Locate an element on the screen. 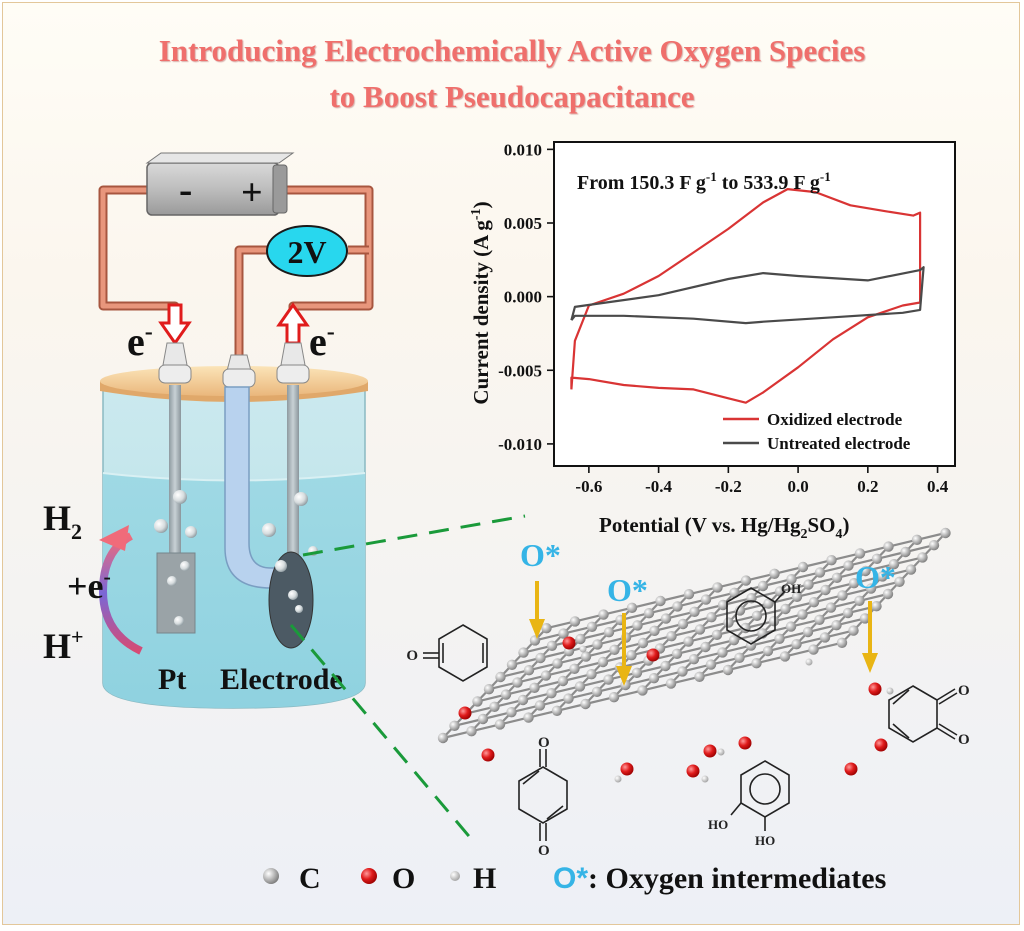  battery is located at coordinates (220, 184).